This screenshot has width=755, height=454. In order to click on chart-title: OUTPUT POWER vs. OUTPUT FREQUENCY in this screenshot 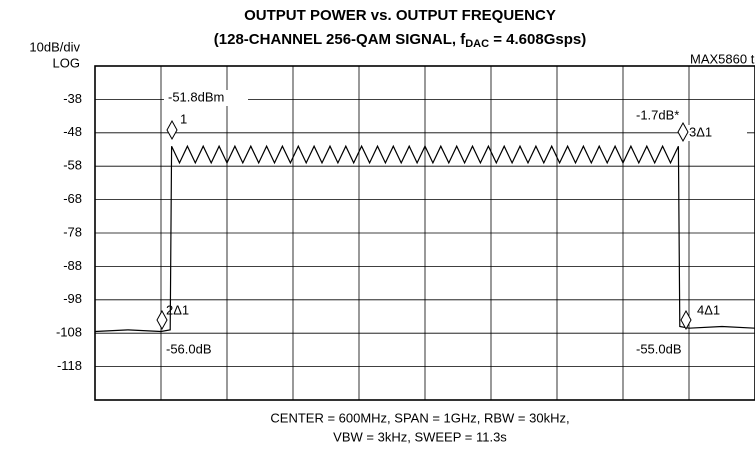, I will do `click(400, 15)`.